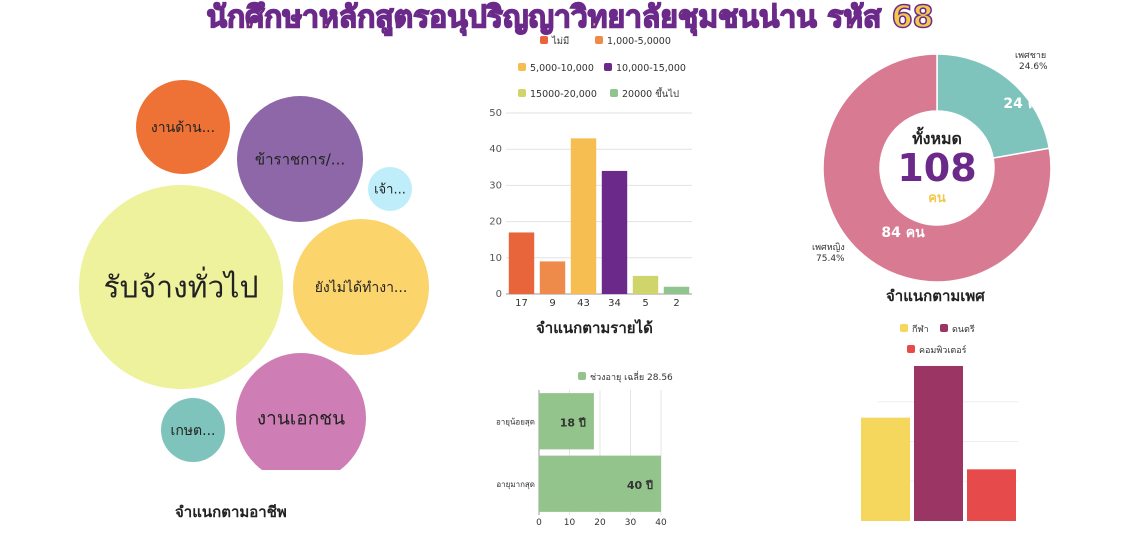  What do you see at coordinates (600, 523) in the screenshot?
I see `age-xtick: 20` at bounding box center [600, 523].